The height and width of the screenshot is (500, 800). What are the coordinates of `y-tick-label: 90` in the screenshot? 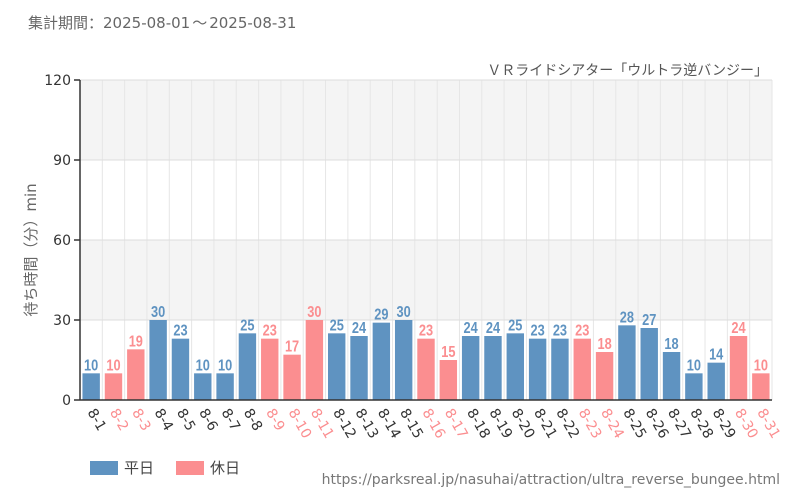 It's located at (62, 161).